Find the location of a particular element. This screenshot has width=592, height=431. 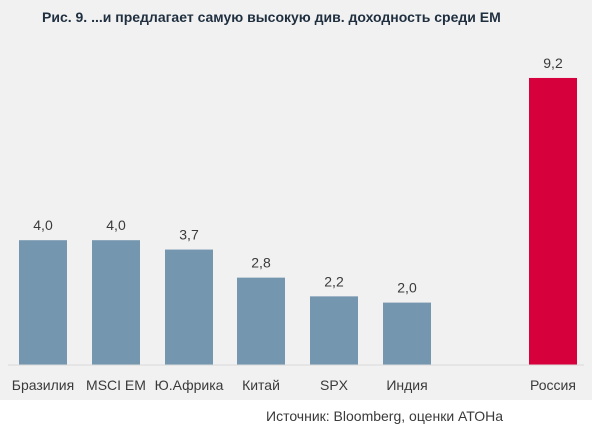

bar-value-label: 2,8 is located at coordinates (261, 263).